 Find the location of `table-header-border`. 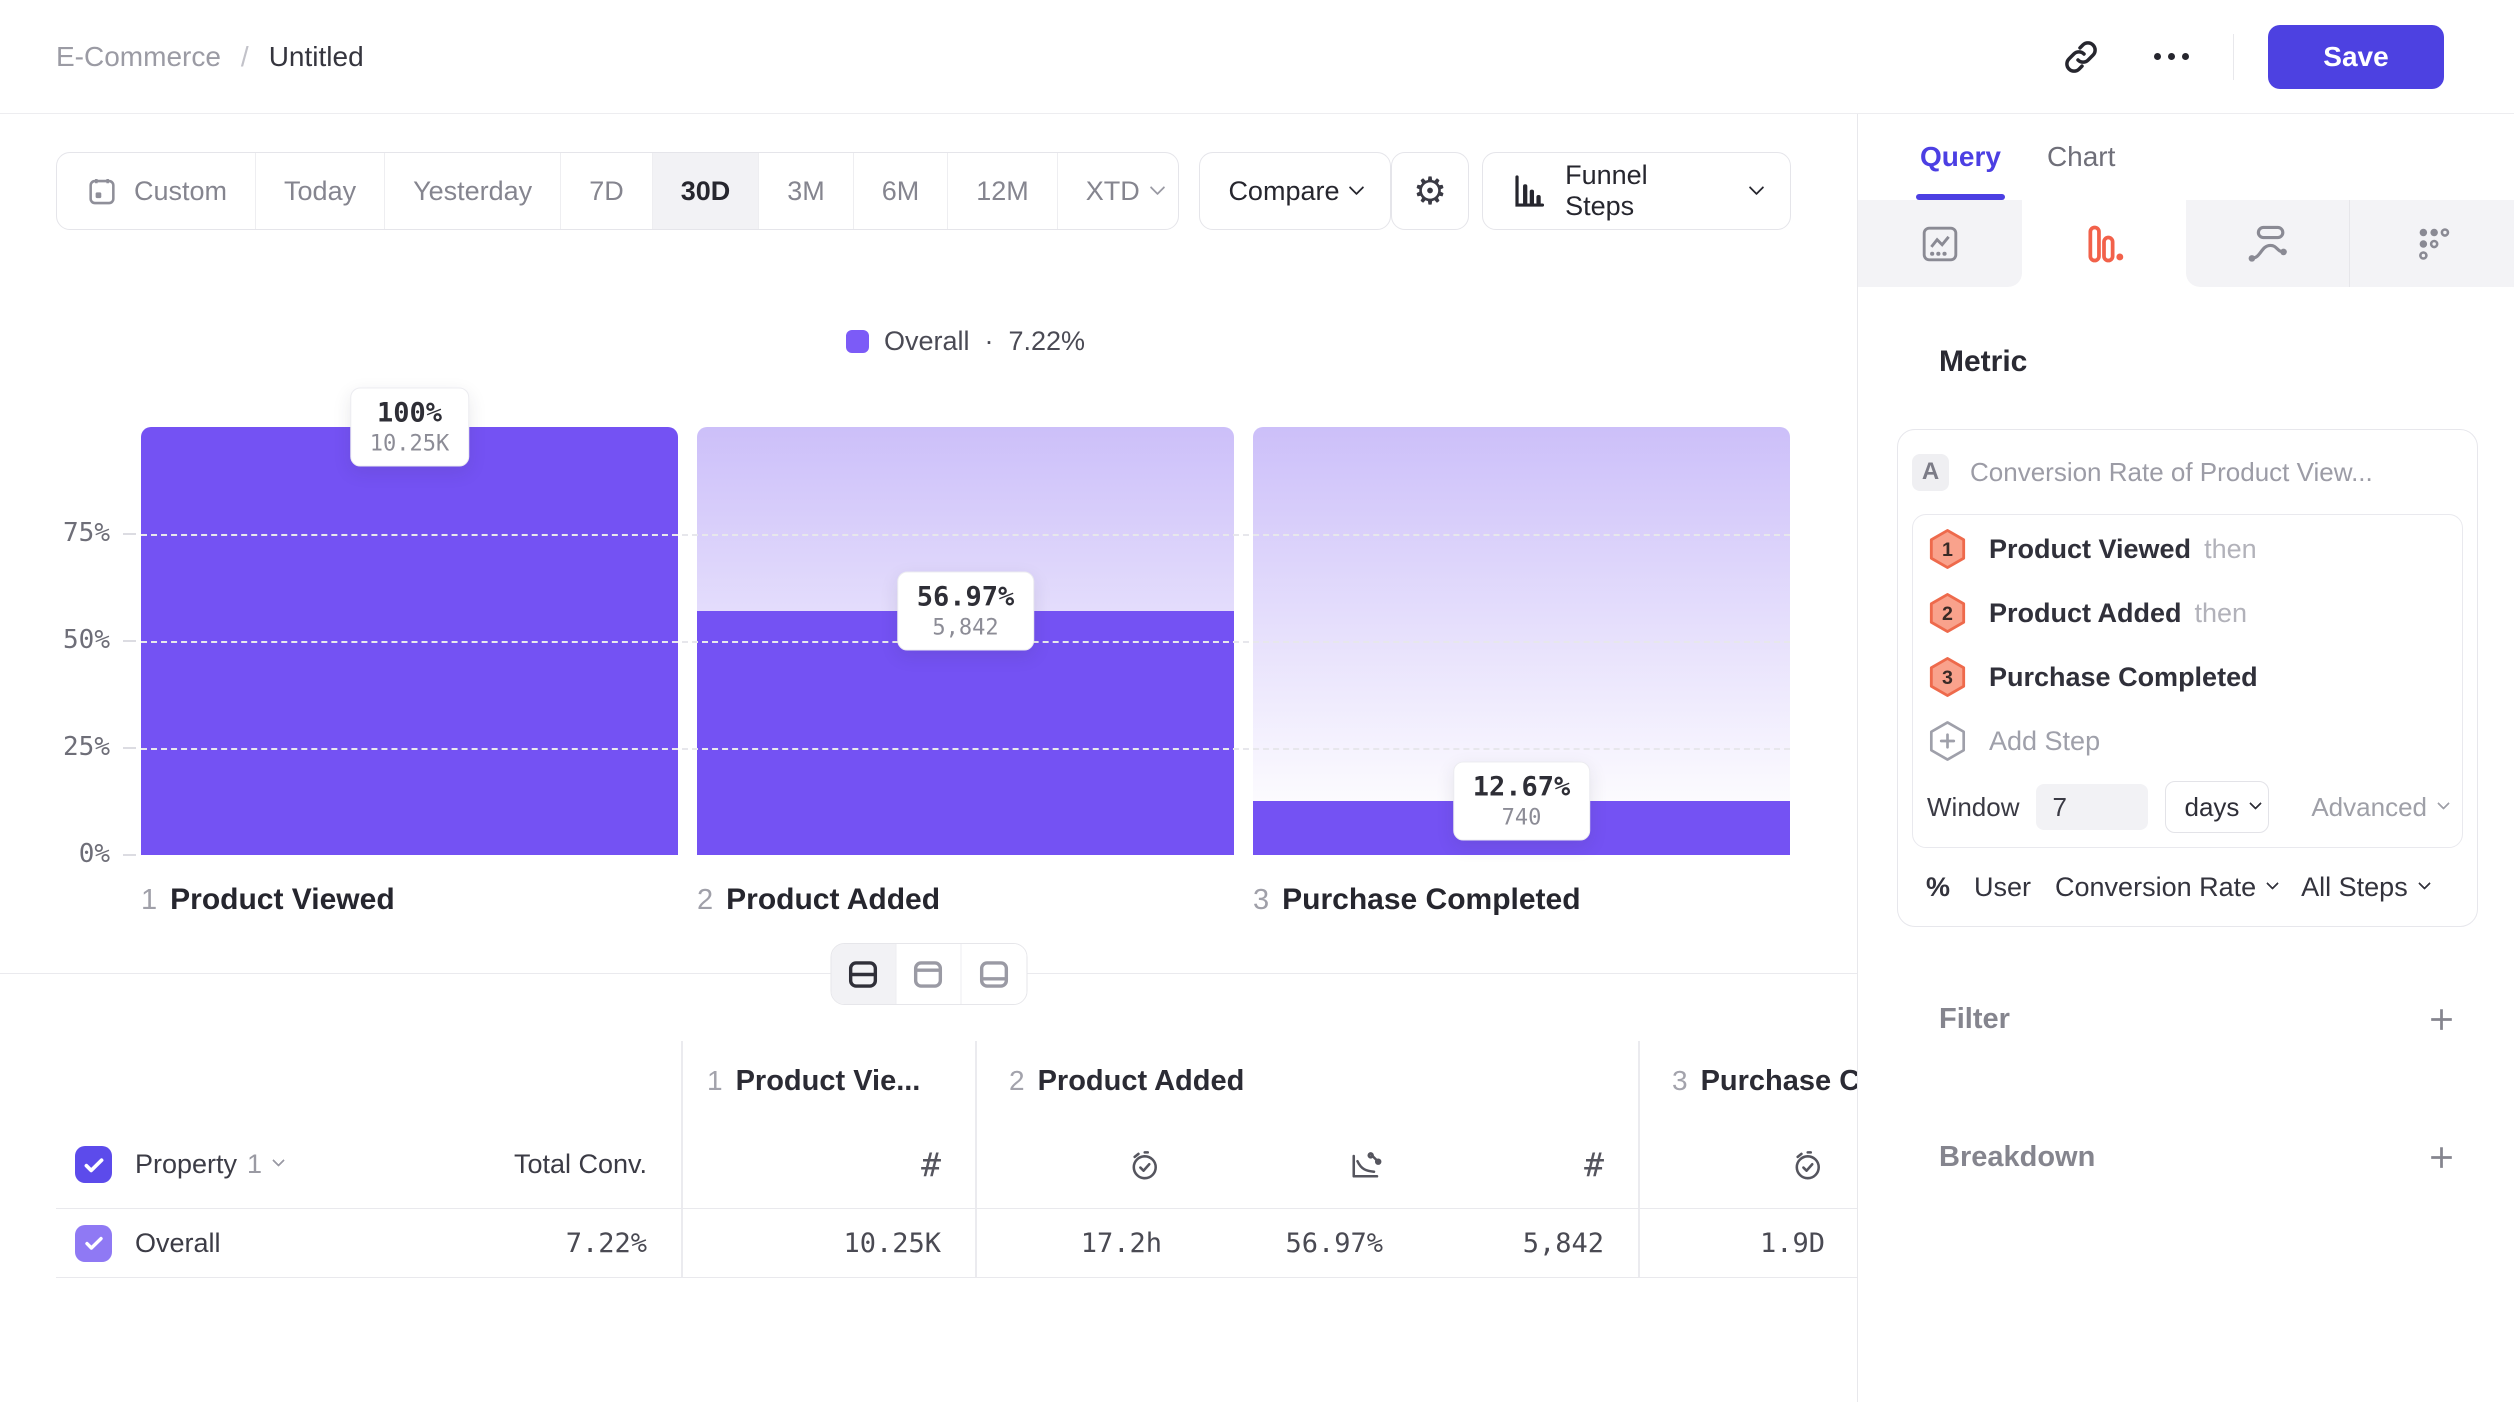

table-header-border is located at coordinates (956, 1208).